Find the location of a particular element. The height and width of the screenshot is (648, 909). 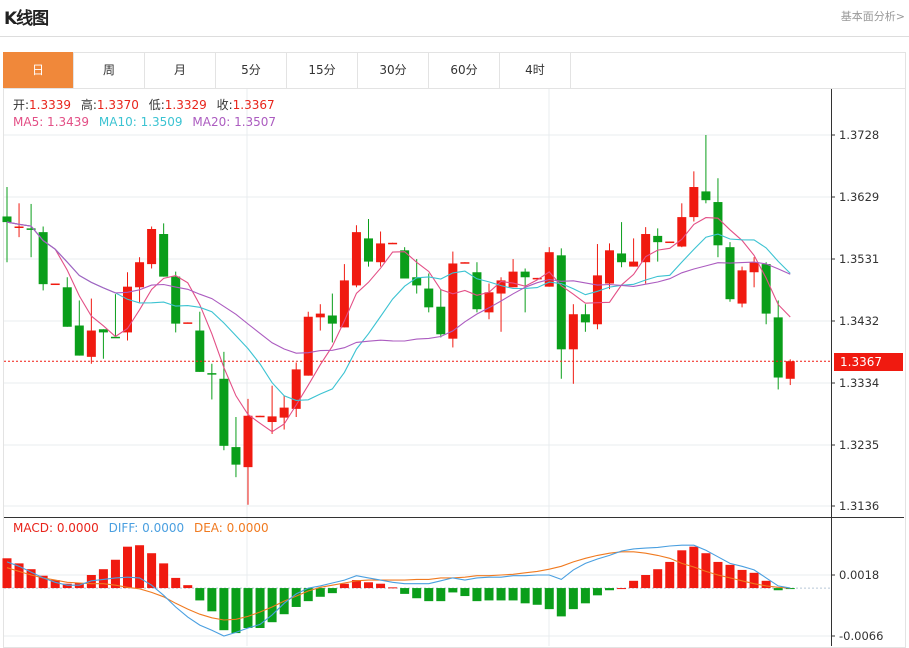

page-title: K线图 is located at coordinates (26, 19).